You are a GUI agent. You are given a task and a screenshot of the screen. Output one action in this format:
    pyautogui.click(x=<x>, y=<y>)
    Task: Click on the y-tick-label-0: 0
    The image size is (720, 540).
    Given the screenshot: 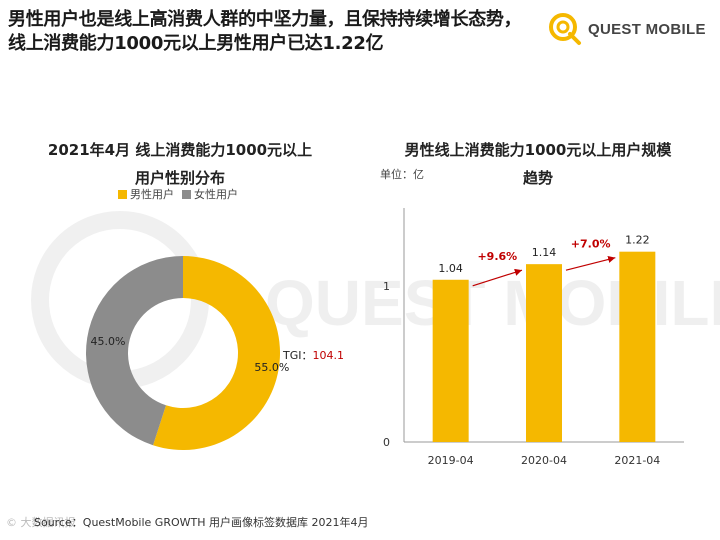 What is the action you would take?
    pyautogui.click(x=386, y=442)
    